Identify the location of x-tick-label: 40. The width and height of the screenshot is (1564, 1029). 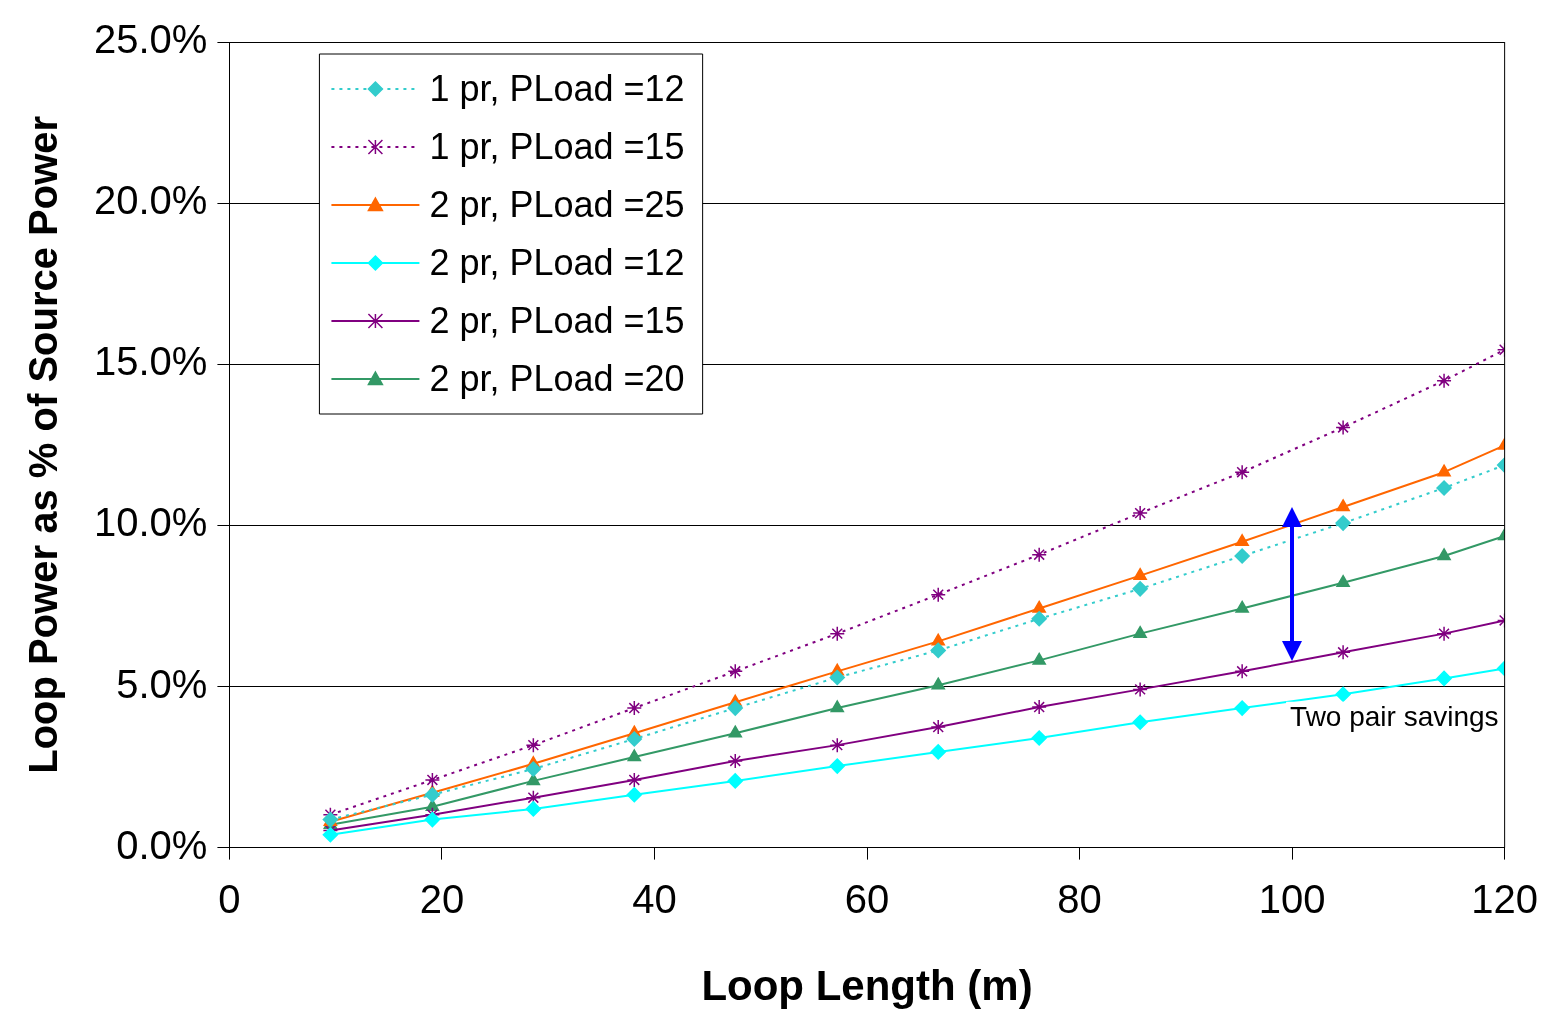
(654, 898).